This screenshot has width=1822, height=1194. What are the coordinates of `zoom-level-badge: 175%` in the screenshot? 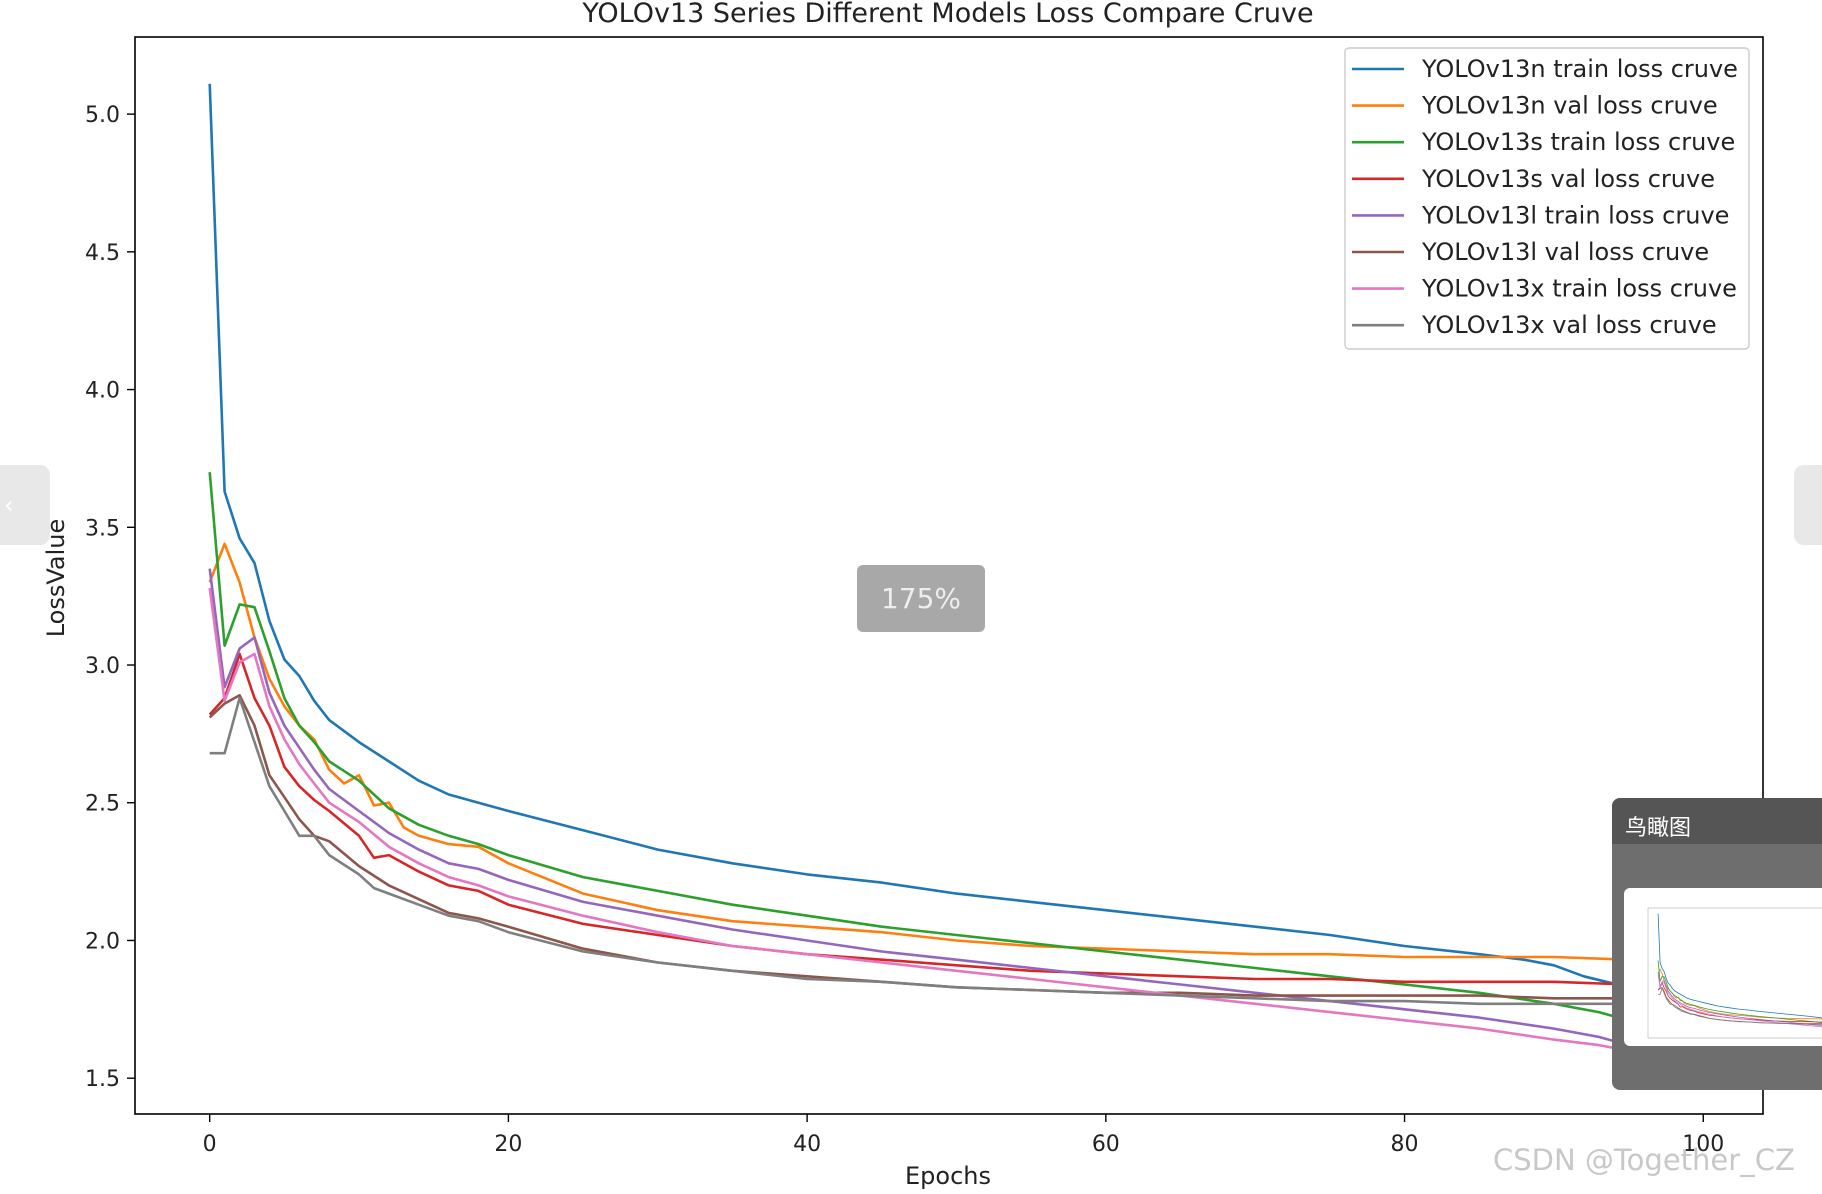 It's located at (921, 598).